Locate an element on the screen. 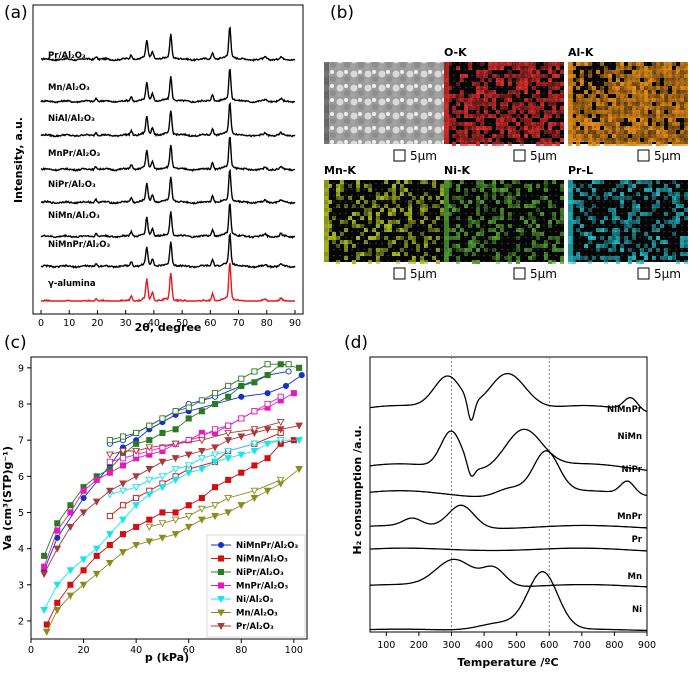 The image size is (690, 673). legend-entry: Ni/Al₂O₃ is located at coordinates (255, 600).